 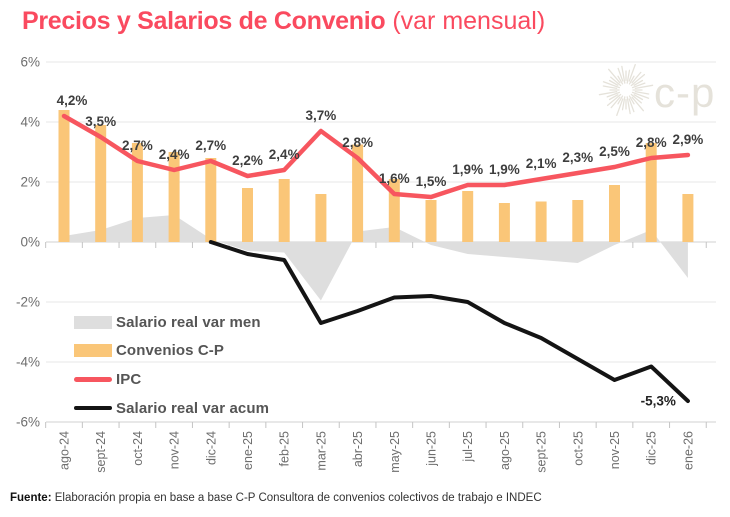 I want to click on y-axis-tick-label: -4%, so click(x=28, y=362).